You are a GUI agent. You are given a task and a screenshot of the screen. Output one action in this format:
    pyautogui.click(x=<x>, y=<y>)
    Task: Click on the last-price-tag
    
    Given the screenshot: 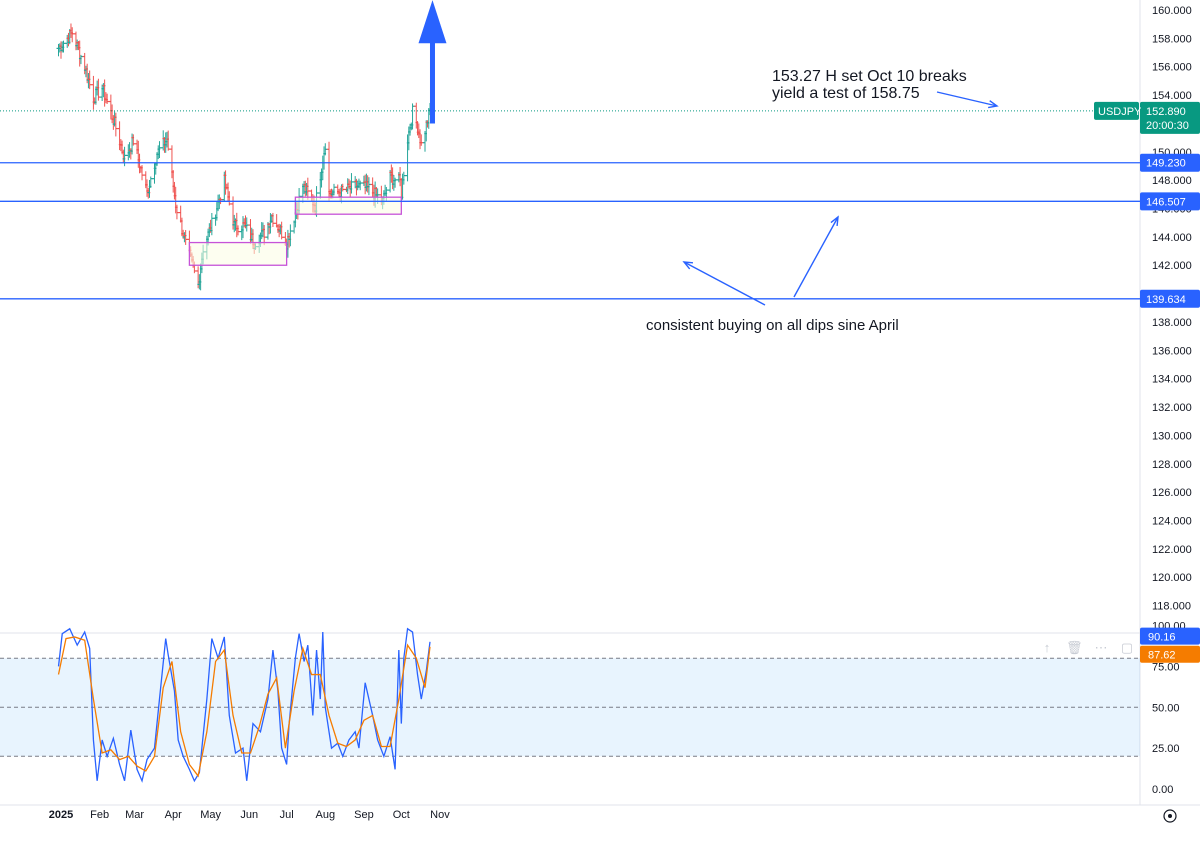 What is the action you would take?
    pyautogui.click(x=1170, y=117)
    